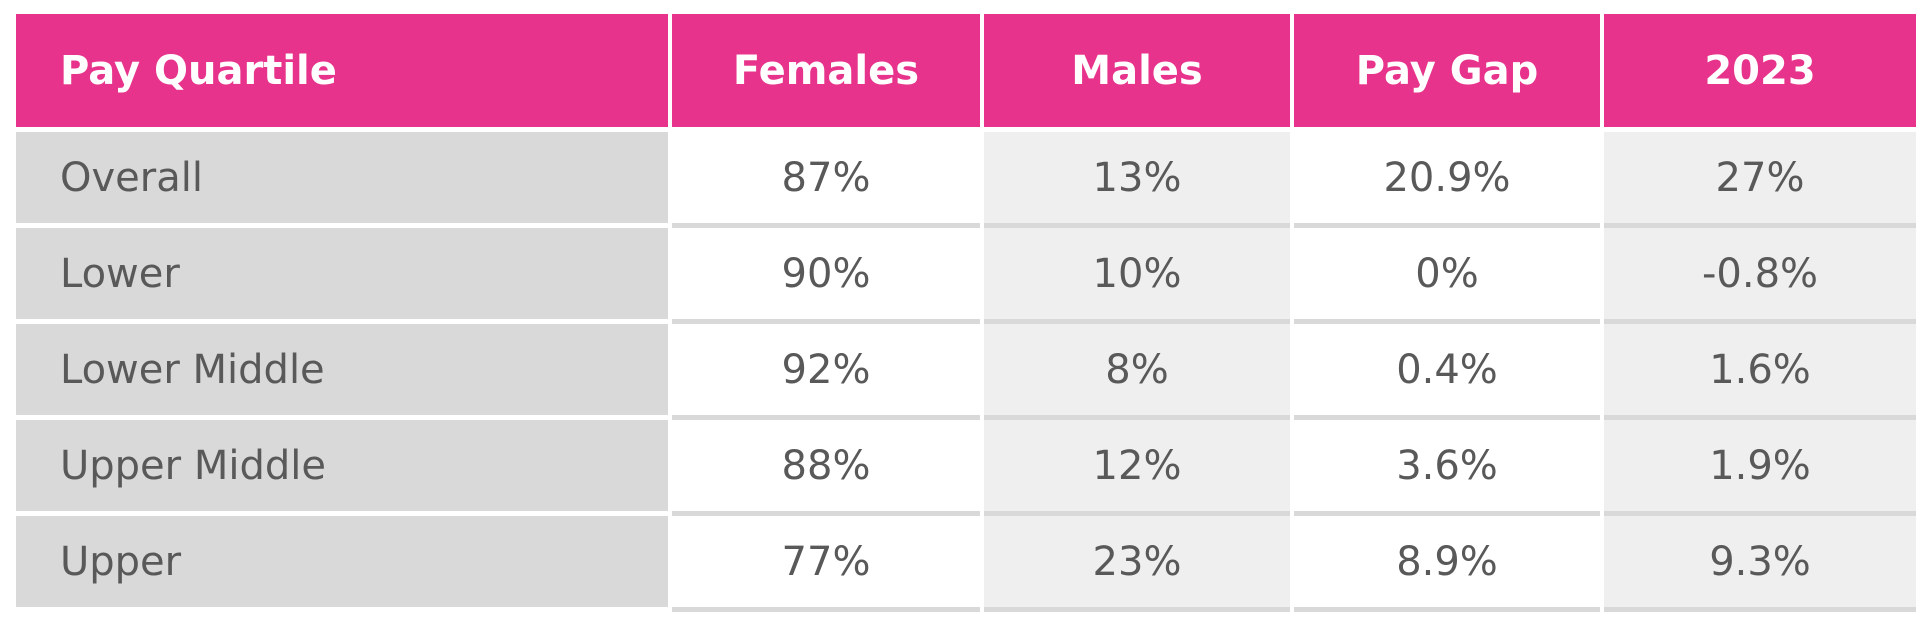 Image resolution: width=1932 pixels, height=625 pixels. Describe the element at coordinates (342, 465) in the screenshot. I see `row-label-upper-middle: Upper Middle` at that location.